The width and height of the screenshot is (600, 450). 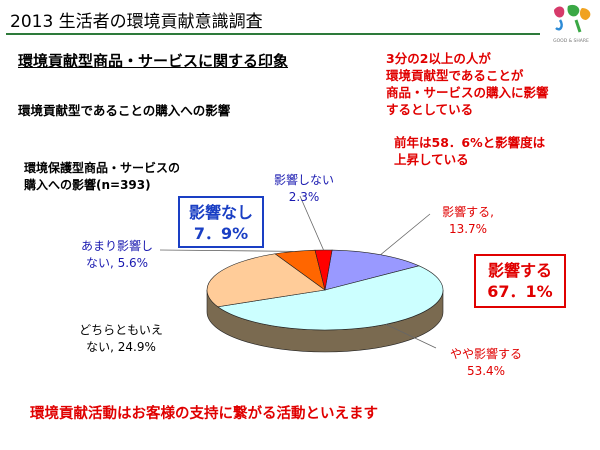 I want to click on callout-affects: 影響する 67．1%, so click(x=520, y=281).